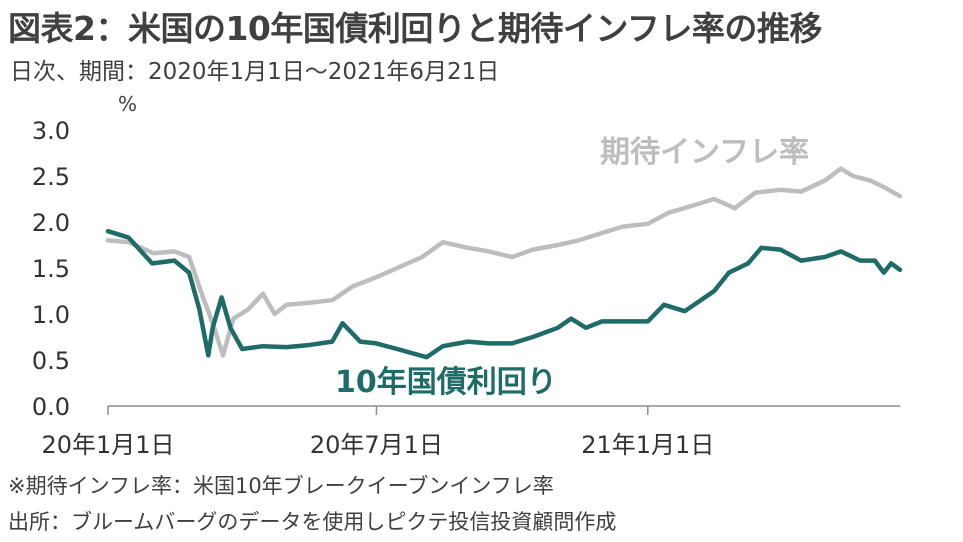  What do you see at coordinates (128, 104) in the screenshot?
I see `y-axis-unit: %` at bounding box center [128, 104].